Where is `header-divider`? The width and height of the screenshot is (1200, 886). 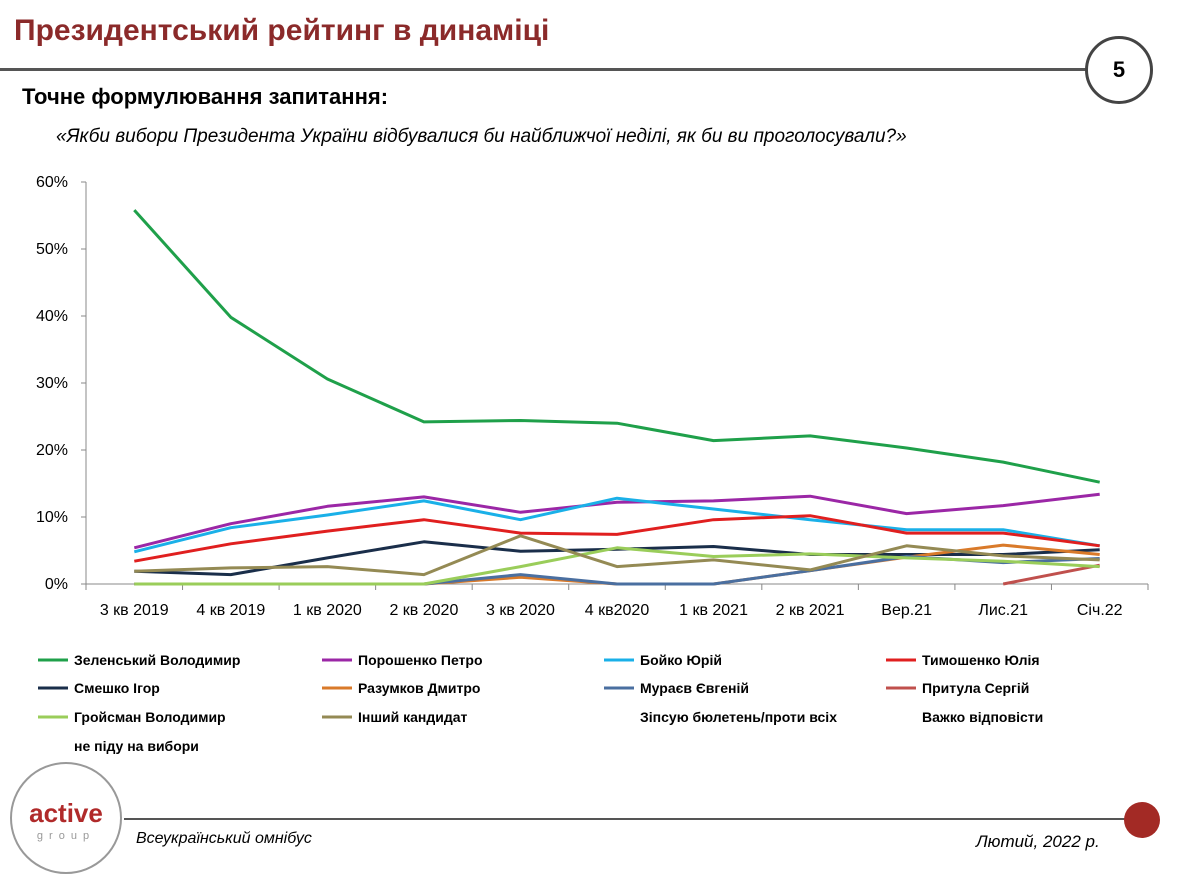
header-divider is located at coordinates (550, 69).